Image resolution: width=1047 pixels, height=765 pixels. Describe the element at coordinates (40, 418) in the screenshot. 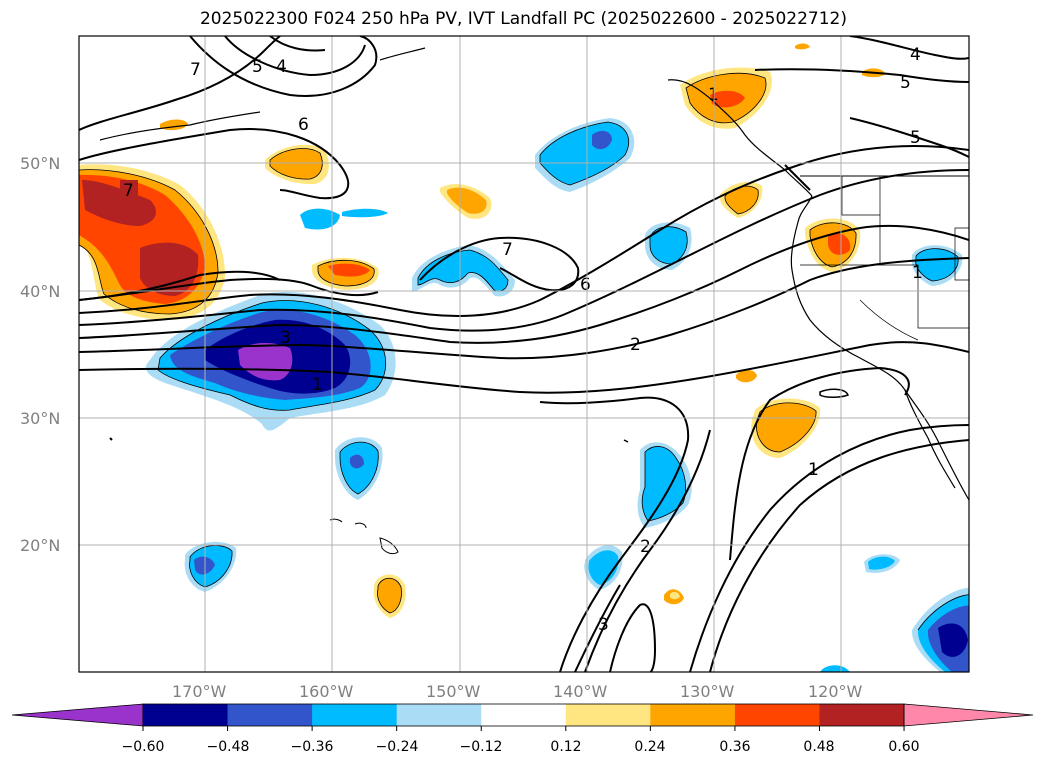

I see `lat-label: 30°N` at that location.